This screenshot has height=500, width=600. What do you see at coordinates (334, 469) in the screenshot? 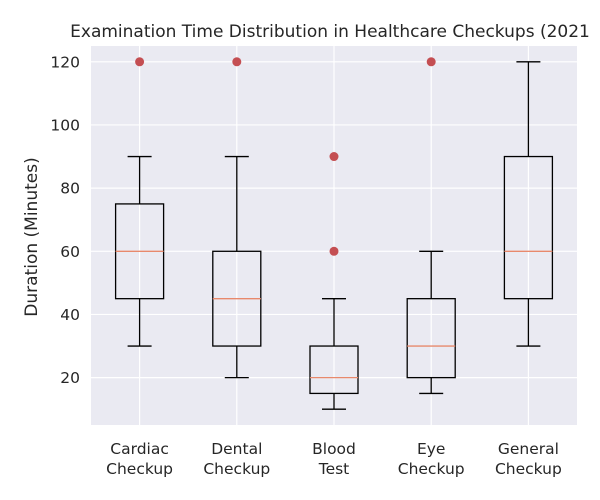
I see `x-tick-label: Test` at bounding box center [334, 469].